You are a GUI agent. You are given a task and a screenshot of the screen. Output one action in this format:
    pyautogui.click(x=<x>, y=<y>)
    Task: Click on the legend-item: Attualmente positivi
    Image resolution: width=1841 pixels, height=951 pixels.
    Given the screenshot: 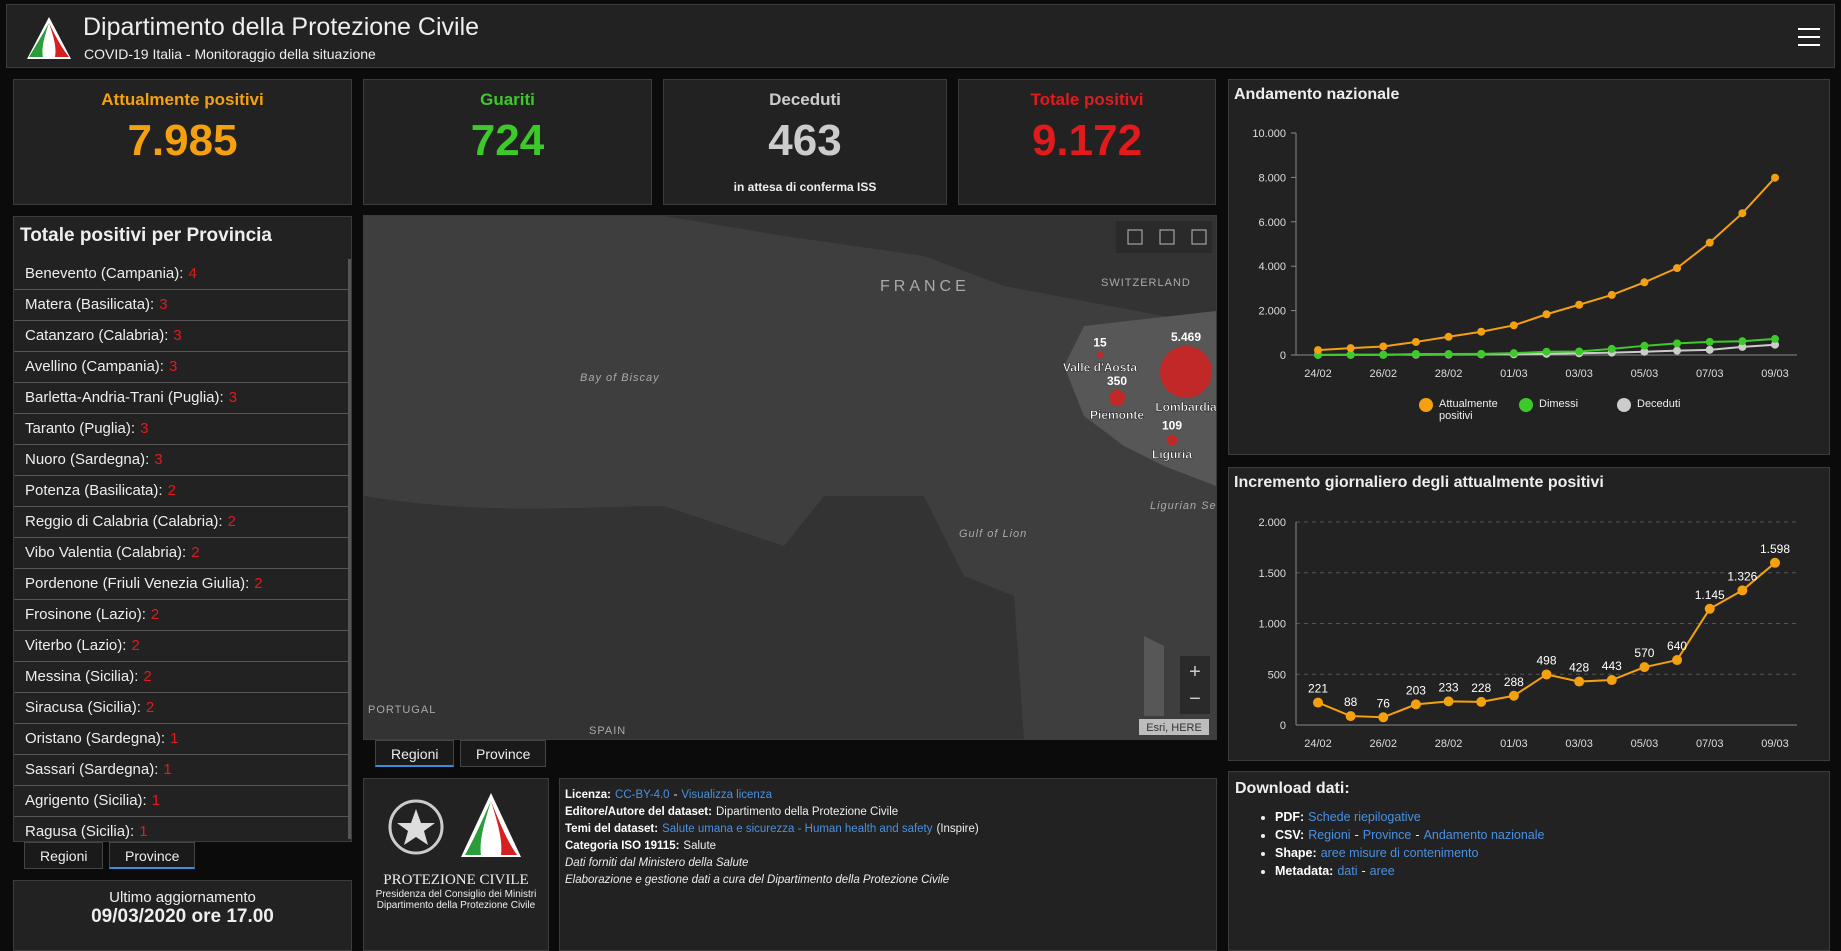 What is the action you would take?
    pyautogui.click(x=1459, y=410)
    